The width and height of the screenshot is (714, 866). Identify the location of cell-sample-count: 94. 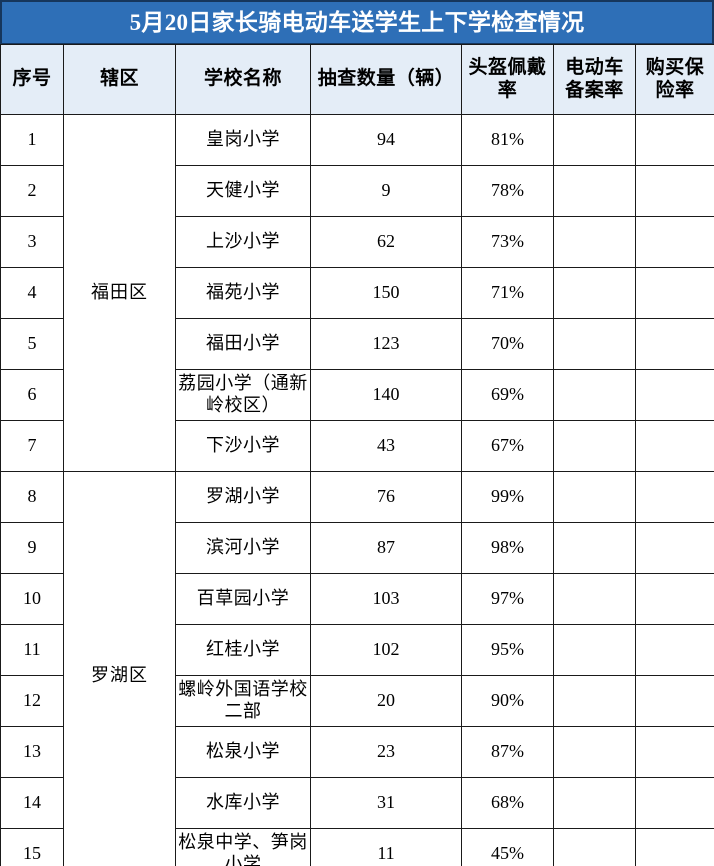
(386, 140).